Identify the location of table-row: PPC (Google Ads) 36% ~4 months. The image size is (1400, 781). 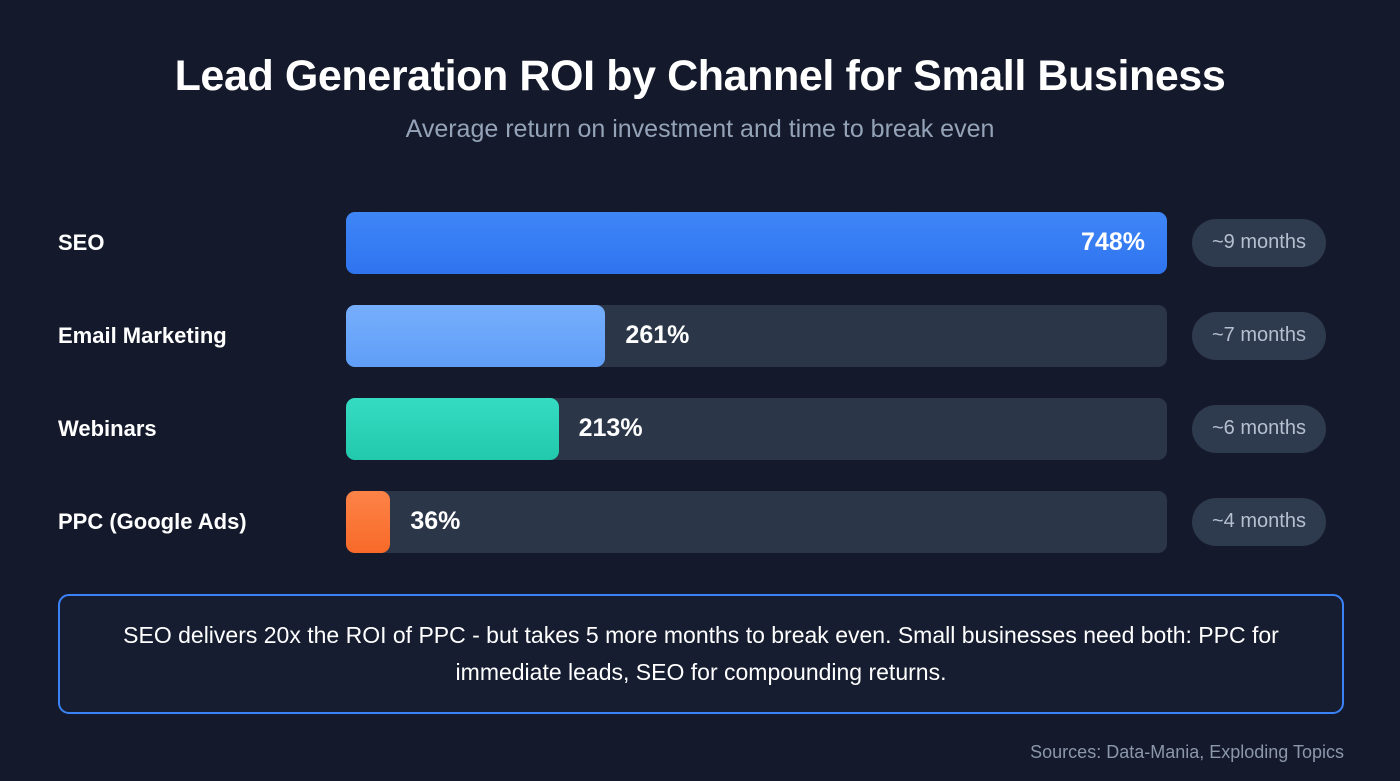
(700, 521).